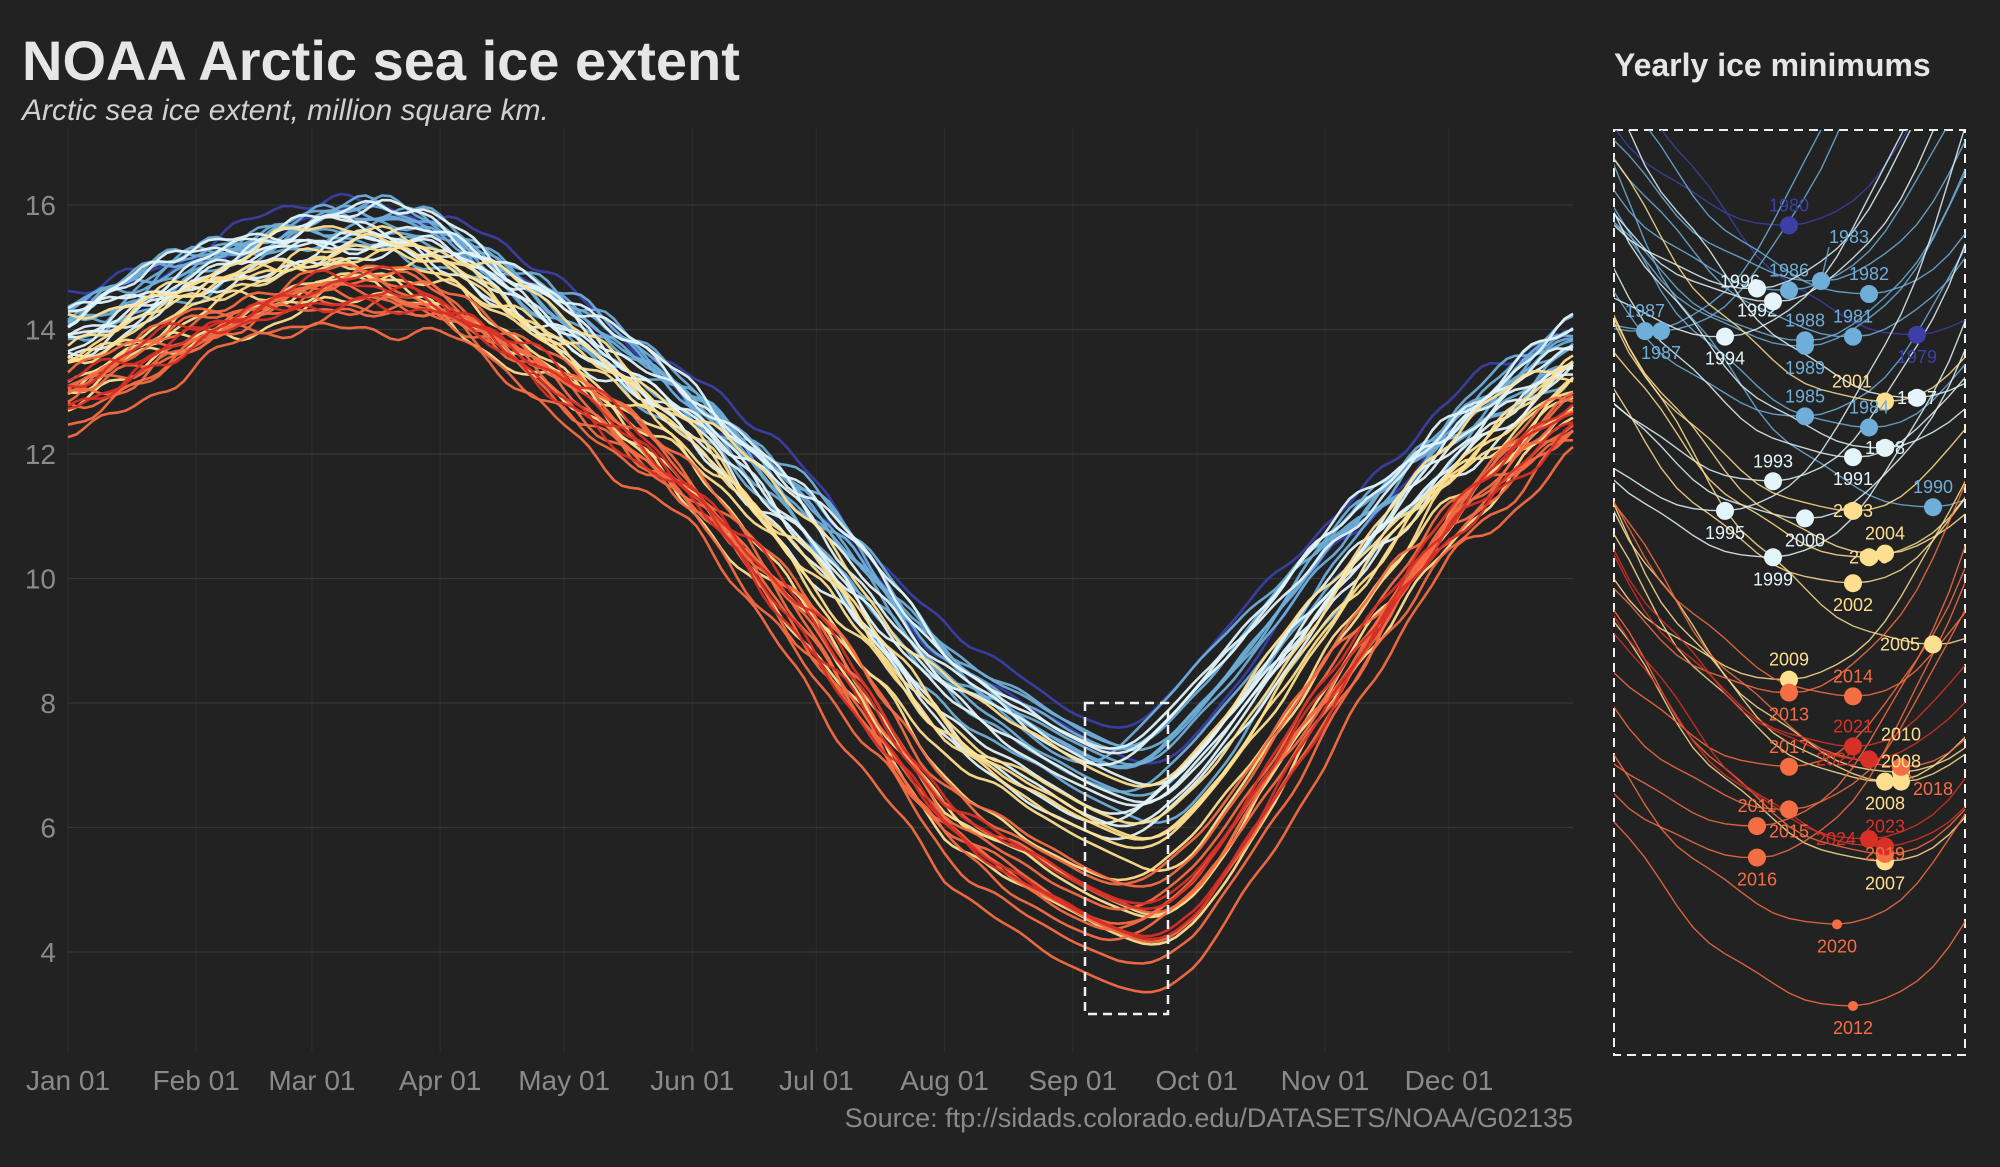 Image resolution: width=2000 pixels, height=1167 pixels. I want to click on inset-line-1981, so click(1789, 247).